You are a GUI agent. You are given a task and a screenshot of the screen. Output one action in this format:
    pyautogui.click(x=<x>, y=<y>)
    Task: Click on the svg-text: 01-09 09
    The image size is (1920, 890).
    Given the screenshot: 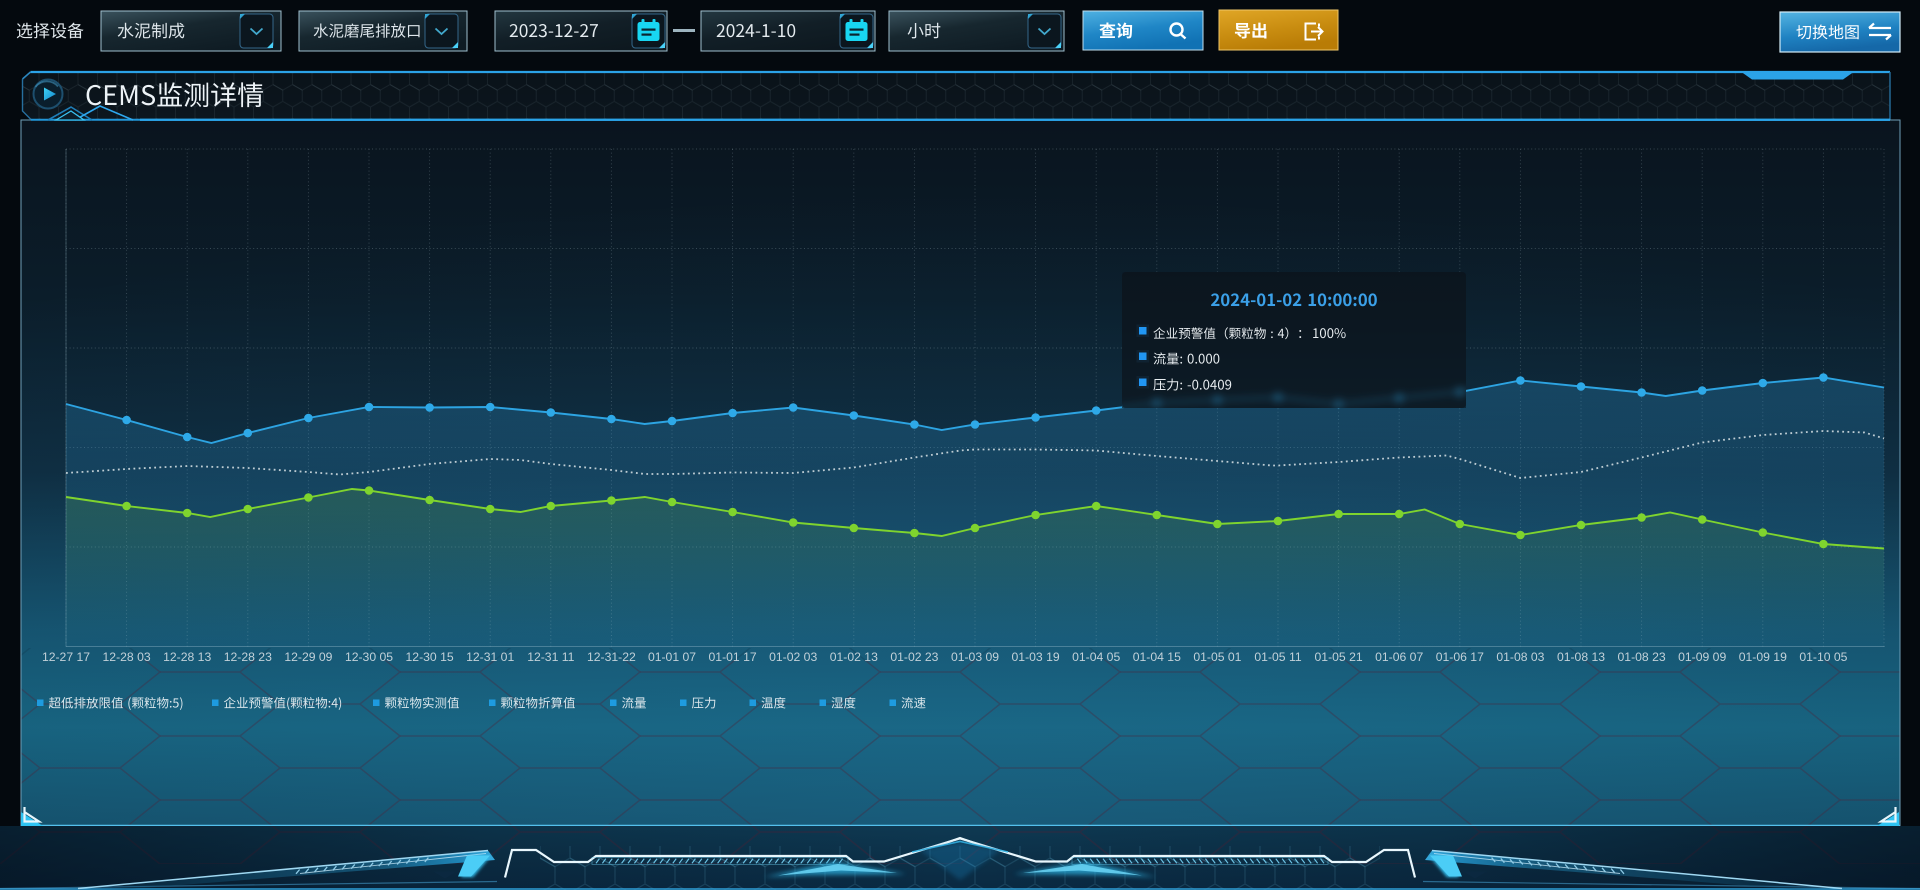 What is the action you would take?
    pyautogui.click(x=1702, y=657)
    